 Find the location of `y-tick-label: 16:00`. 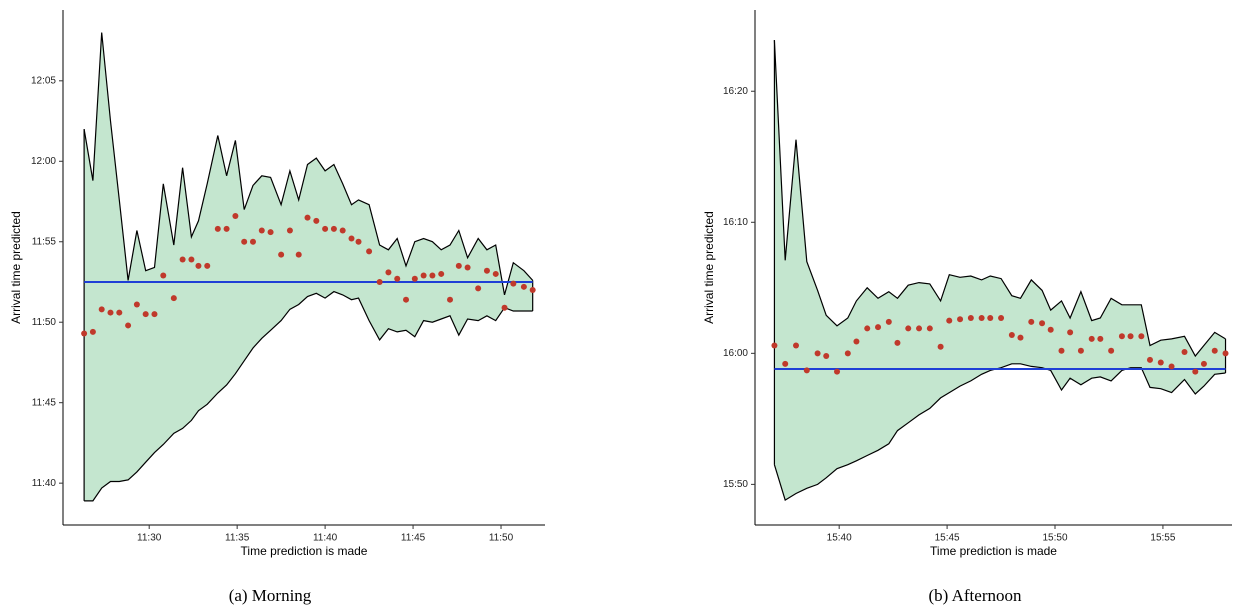

y-tick-label: 16:00 is located at coordinates (735, 353).